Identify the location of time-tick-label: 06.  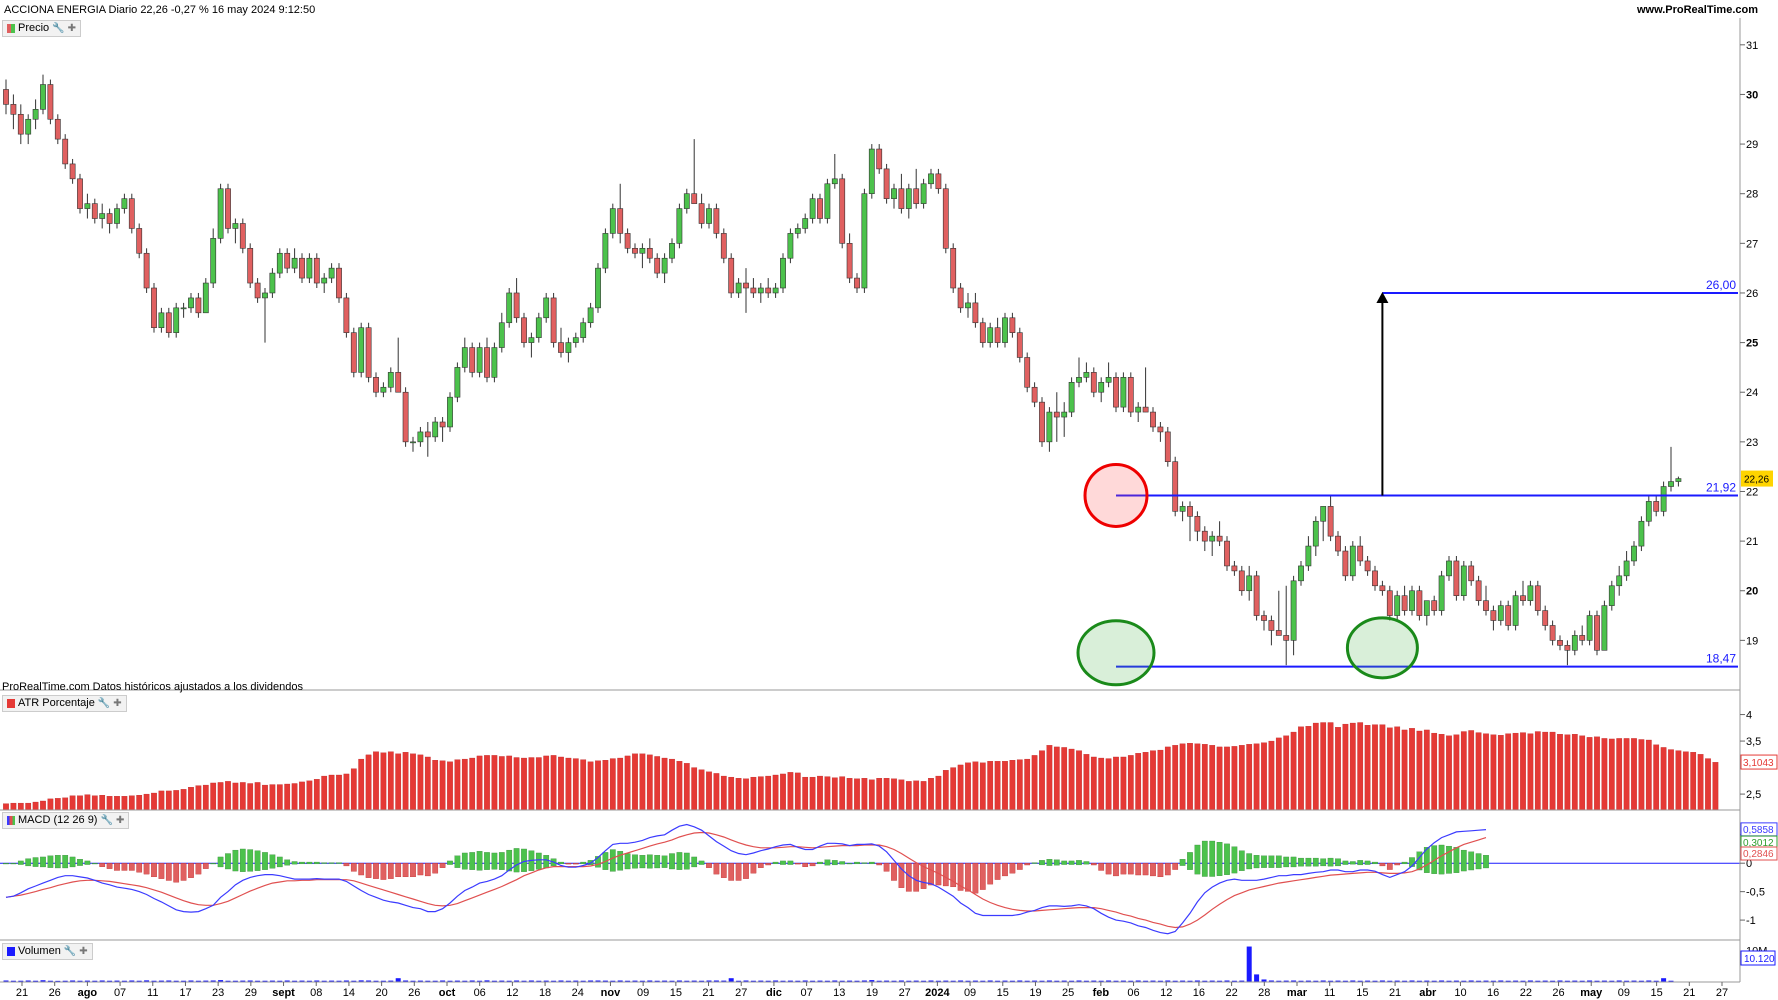
(1133, 993).